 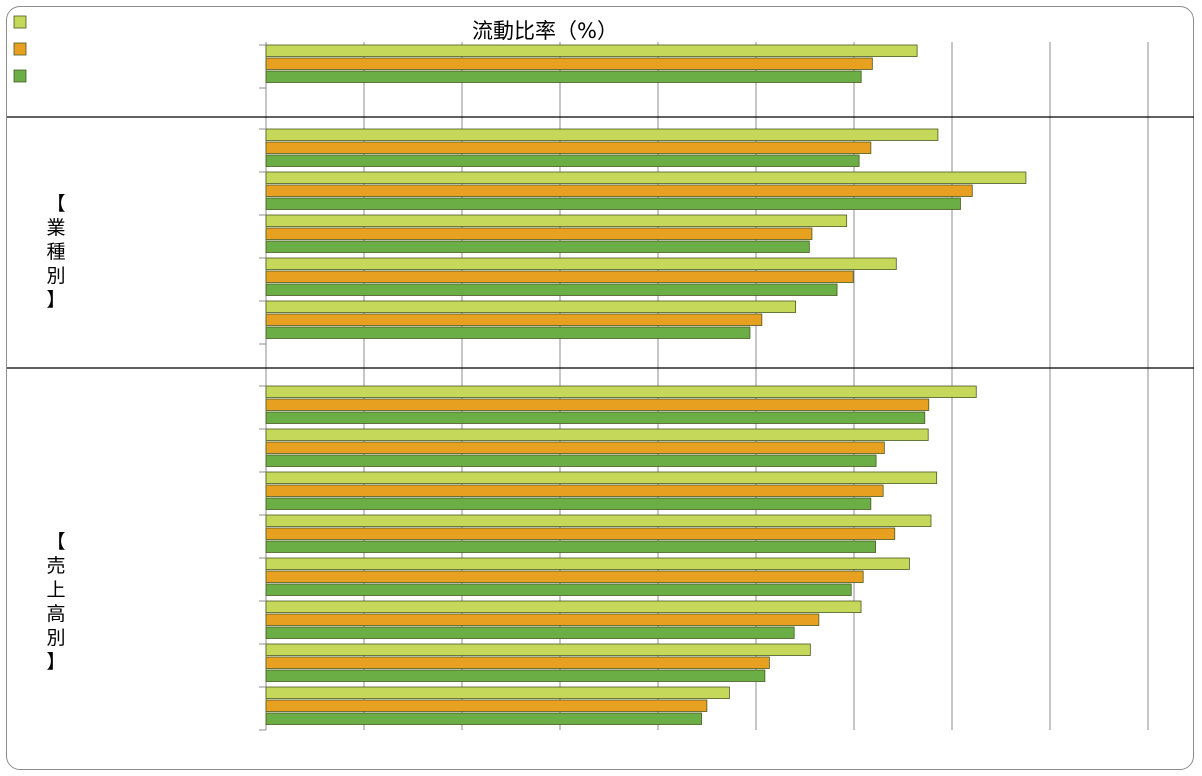 What do you see at coordinates (55, 566) in the screenshot?
I see `group-label-char: 売` at bounding box center [55, 566].